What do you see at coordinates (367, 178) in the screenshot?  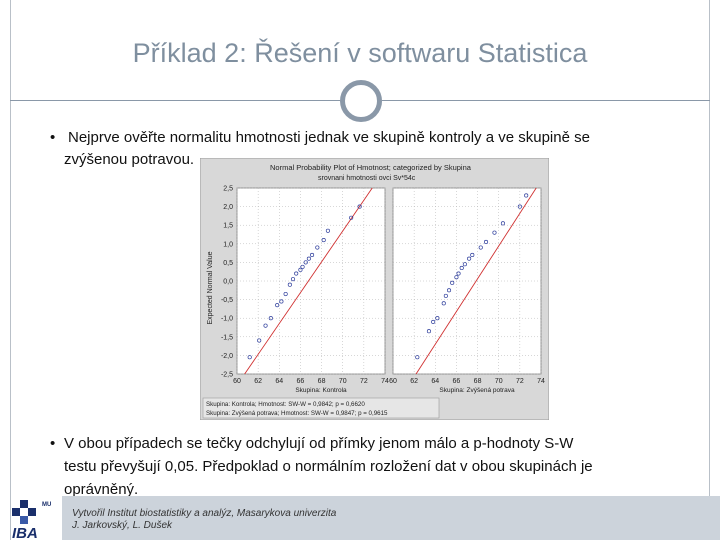 I see `plot-subtitle: srovnani hmotnosti ovci Sv*54c` at bounding box center [367, 178].